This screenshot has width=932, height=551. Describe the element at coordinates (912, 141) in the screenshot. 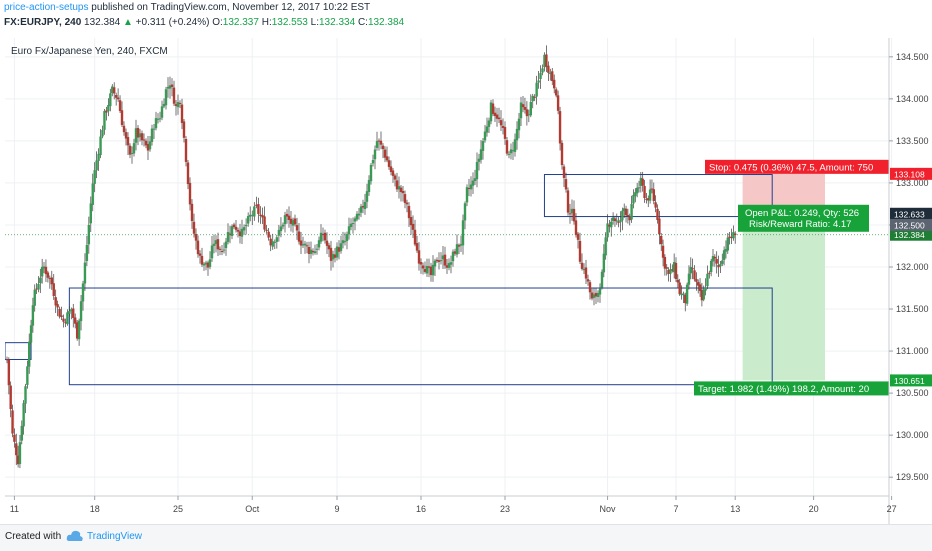

I see `price-tick-label: 133.500` at that location.